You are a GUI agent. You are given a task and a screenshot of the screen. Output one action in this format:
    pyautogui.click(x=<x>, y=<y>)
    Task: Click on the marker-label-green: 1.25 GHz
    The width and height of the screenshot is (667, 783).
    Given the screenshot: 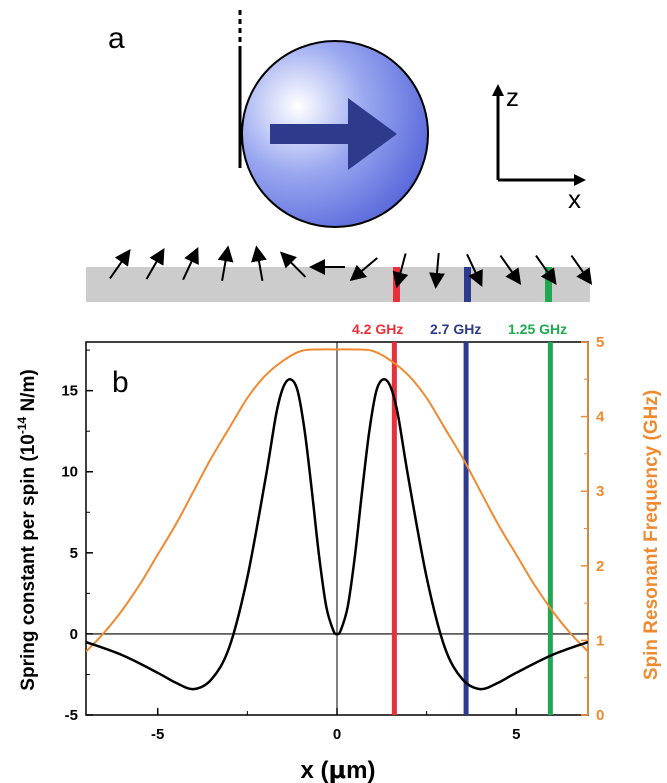 What is the action you would take?
    pyautogui.click(x=537, y=329)
    